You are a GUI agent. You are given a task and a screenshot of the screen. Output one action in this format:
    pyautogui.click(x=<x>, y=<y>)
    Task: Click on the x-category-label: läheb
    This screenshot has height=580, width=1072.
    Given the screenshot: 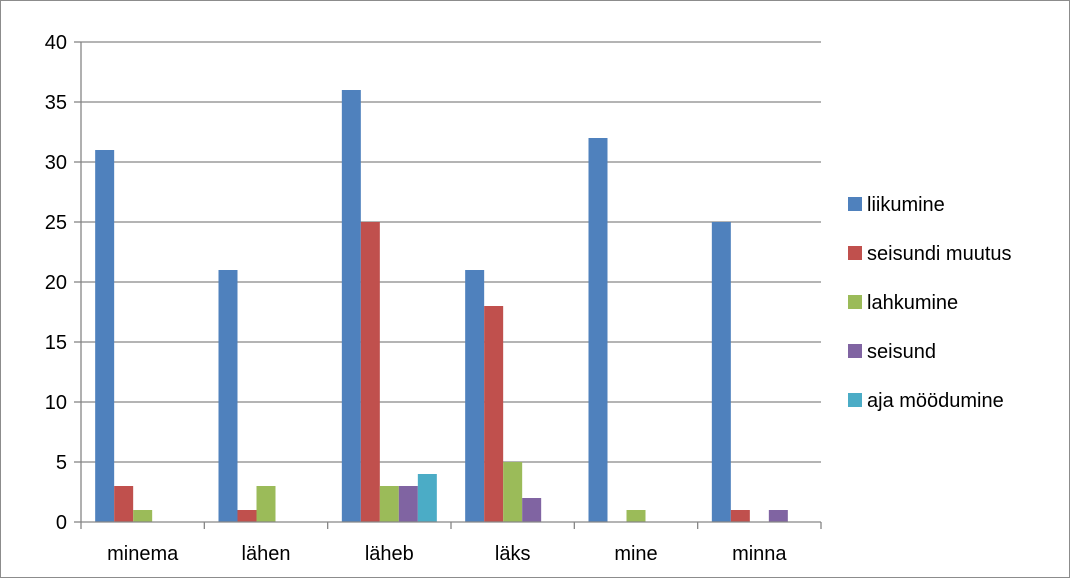 What is the action you would take?
    pyautogui.click(x=389, y=554)
    